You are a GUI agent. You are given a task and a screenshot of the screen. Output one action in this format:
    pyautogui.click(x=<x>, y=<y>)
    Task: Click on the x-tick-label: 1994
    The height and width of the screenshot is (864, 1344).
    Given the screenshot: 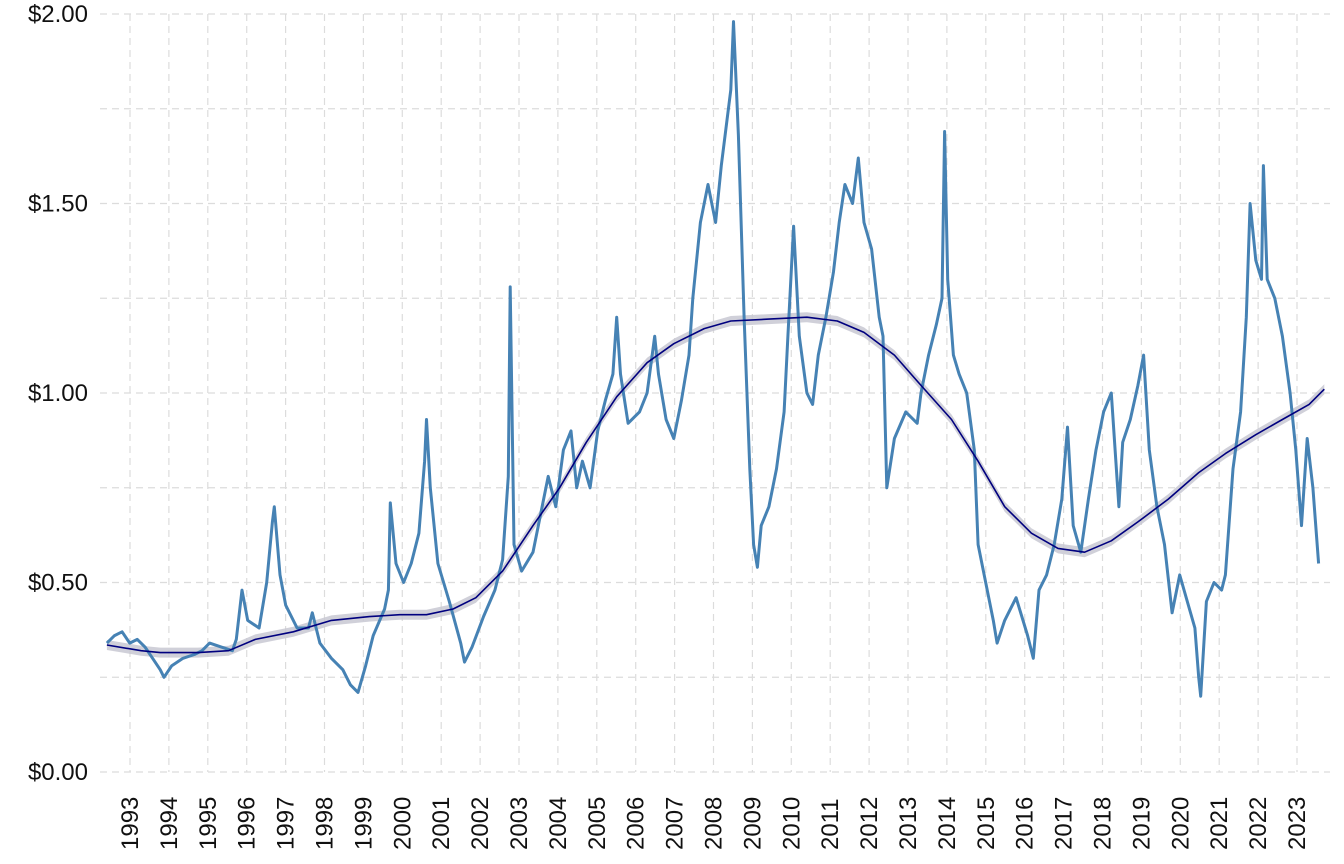 What is the action you would take?
    pyautogui.click(x=169, y=823)
    